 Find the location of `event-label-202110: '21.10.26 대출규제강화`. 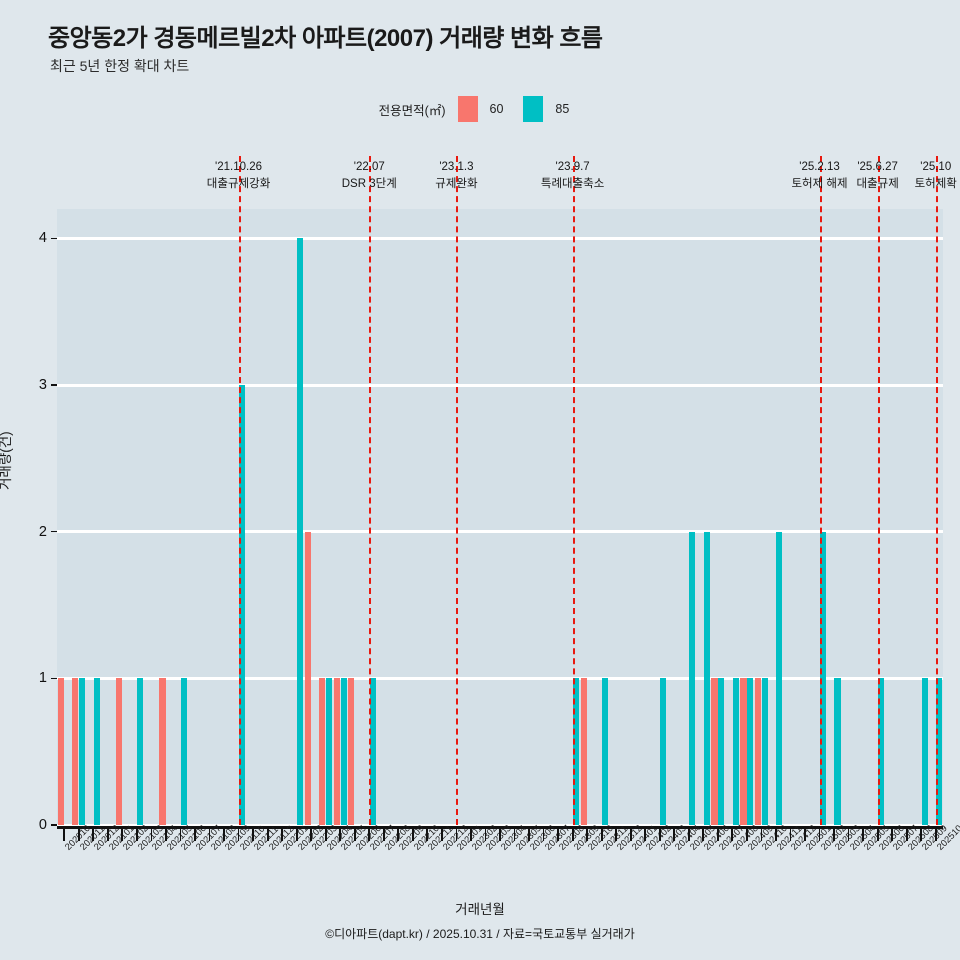

event-label-202110: '21.10.26 대출규제강화 is located at coordinates (238, 175).